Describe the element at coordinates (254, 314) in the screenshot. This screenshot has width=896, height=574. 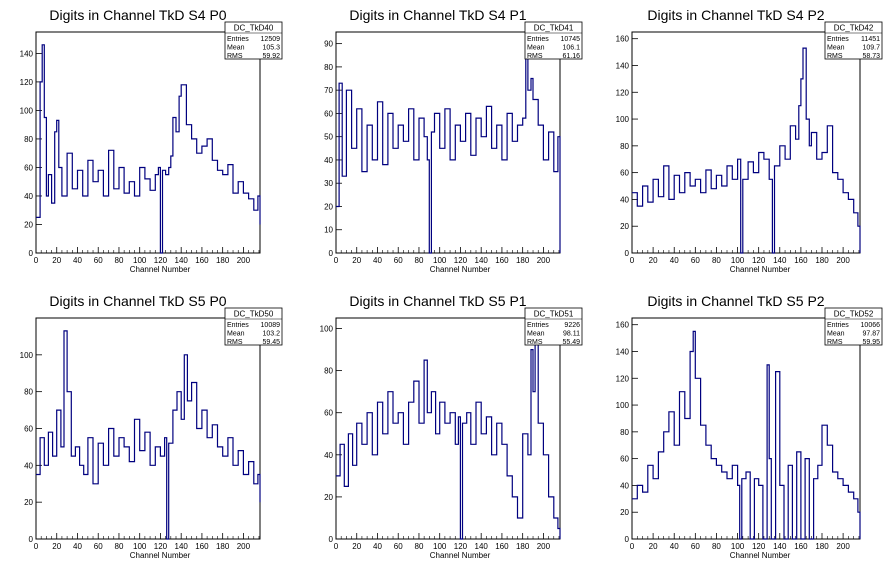
I see `stats-name: DC_TkD50` at that location.